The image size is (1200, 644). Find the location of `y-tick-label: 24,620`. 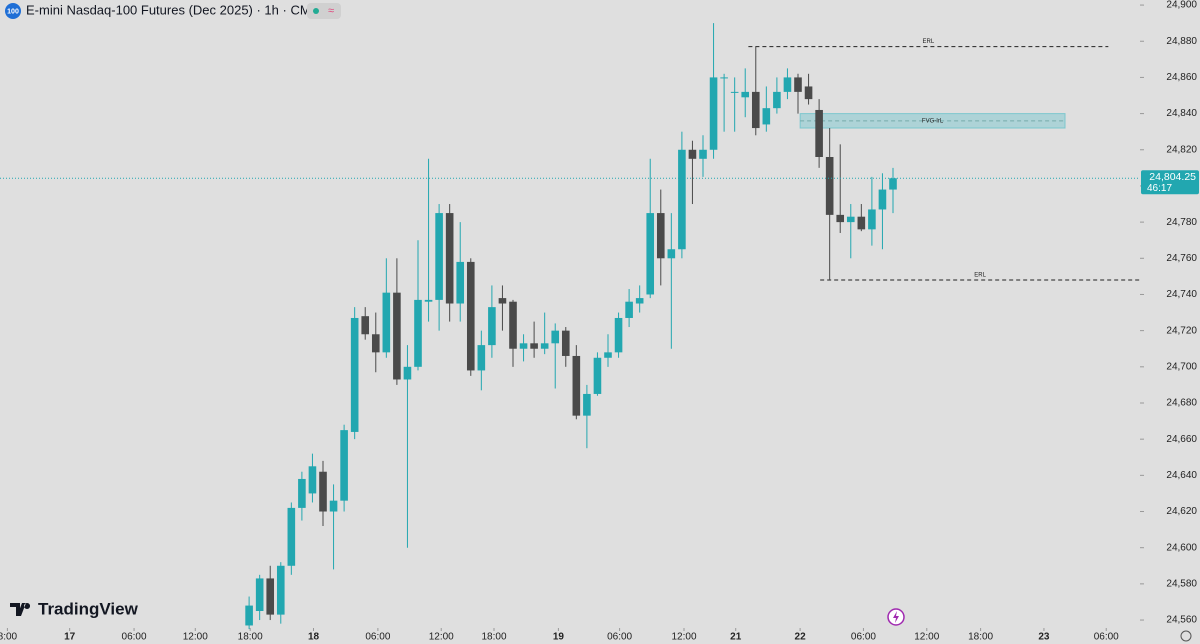

y-tick-label: 24,620 is located at coordinates (1181, 511).